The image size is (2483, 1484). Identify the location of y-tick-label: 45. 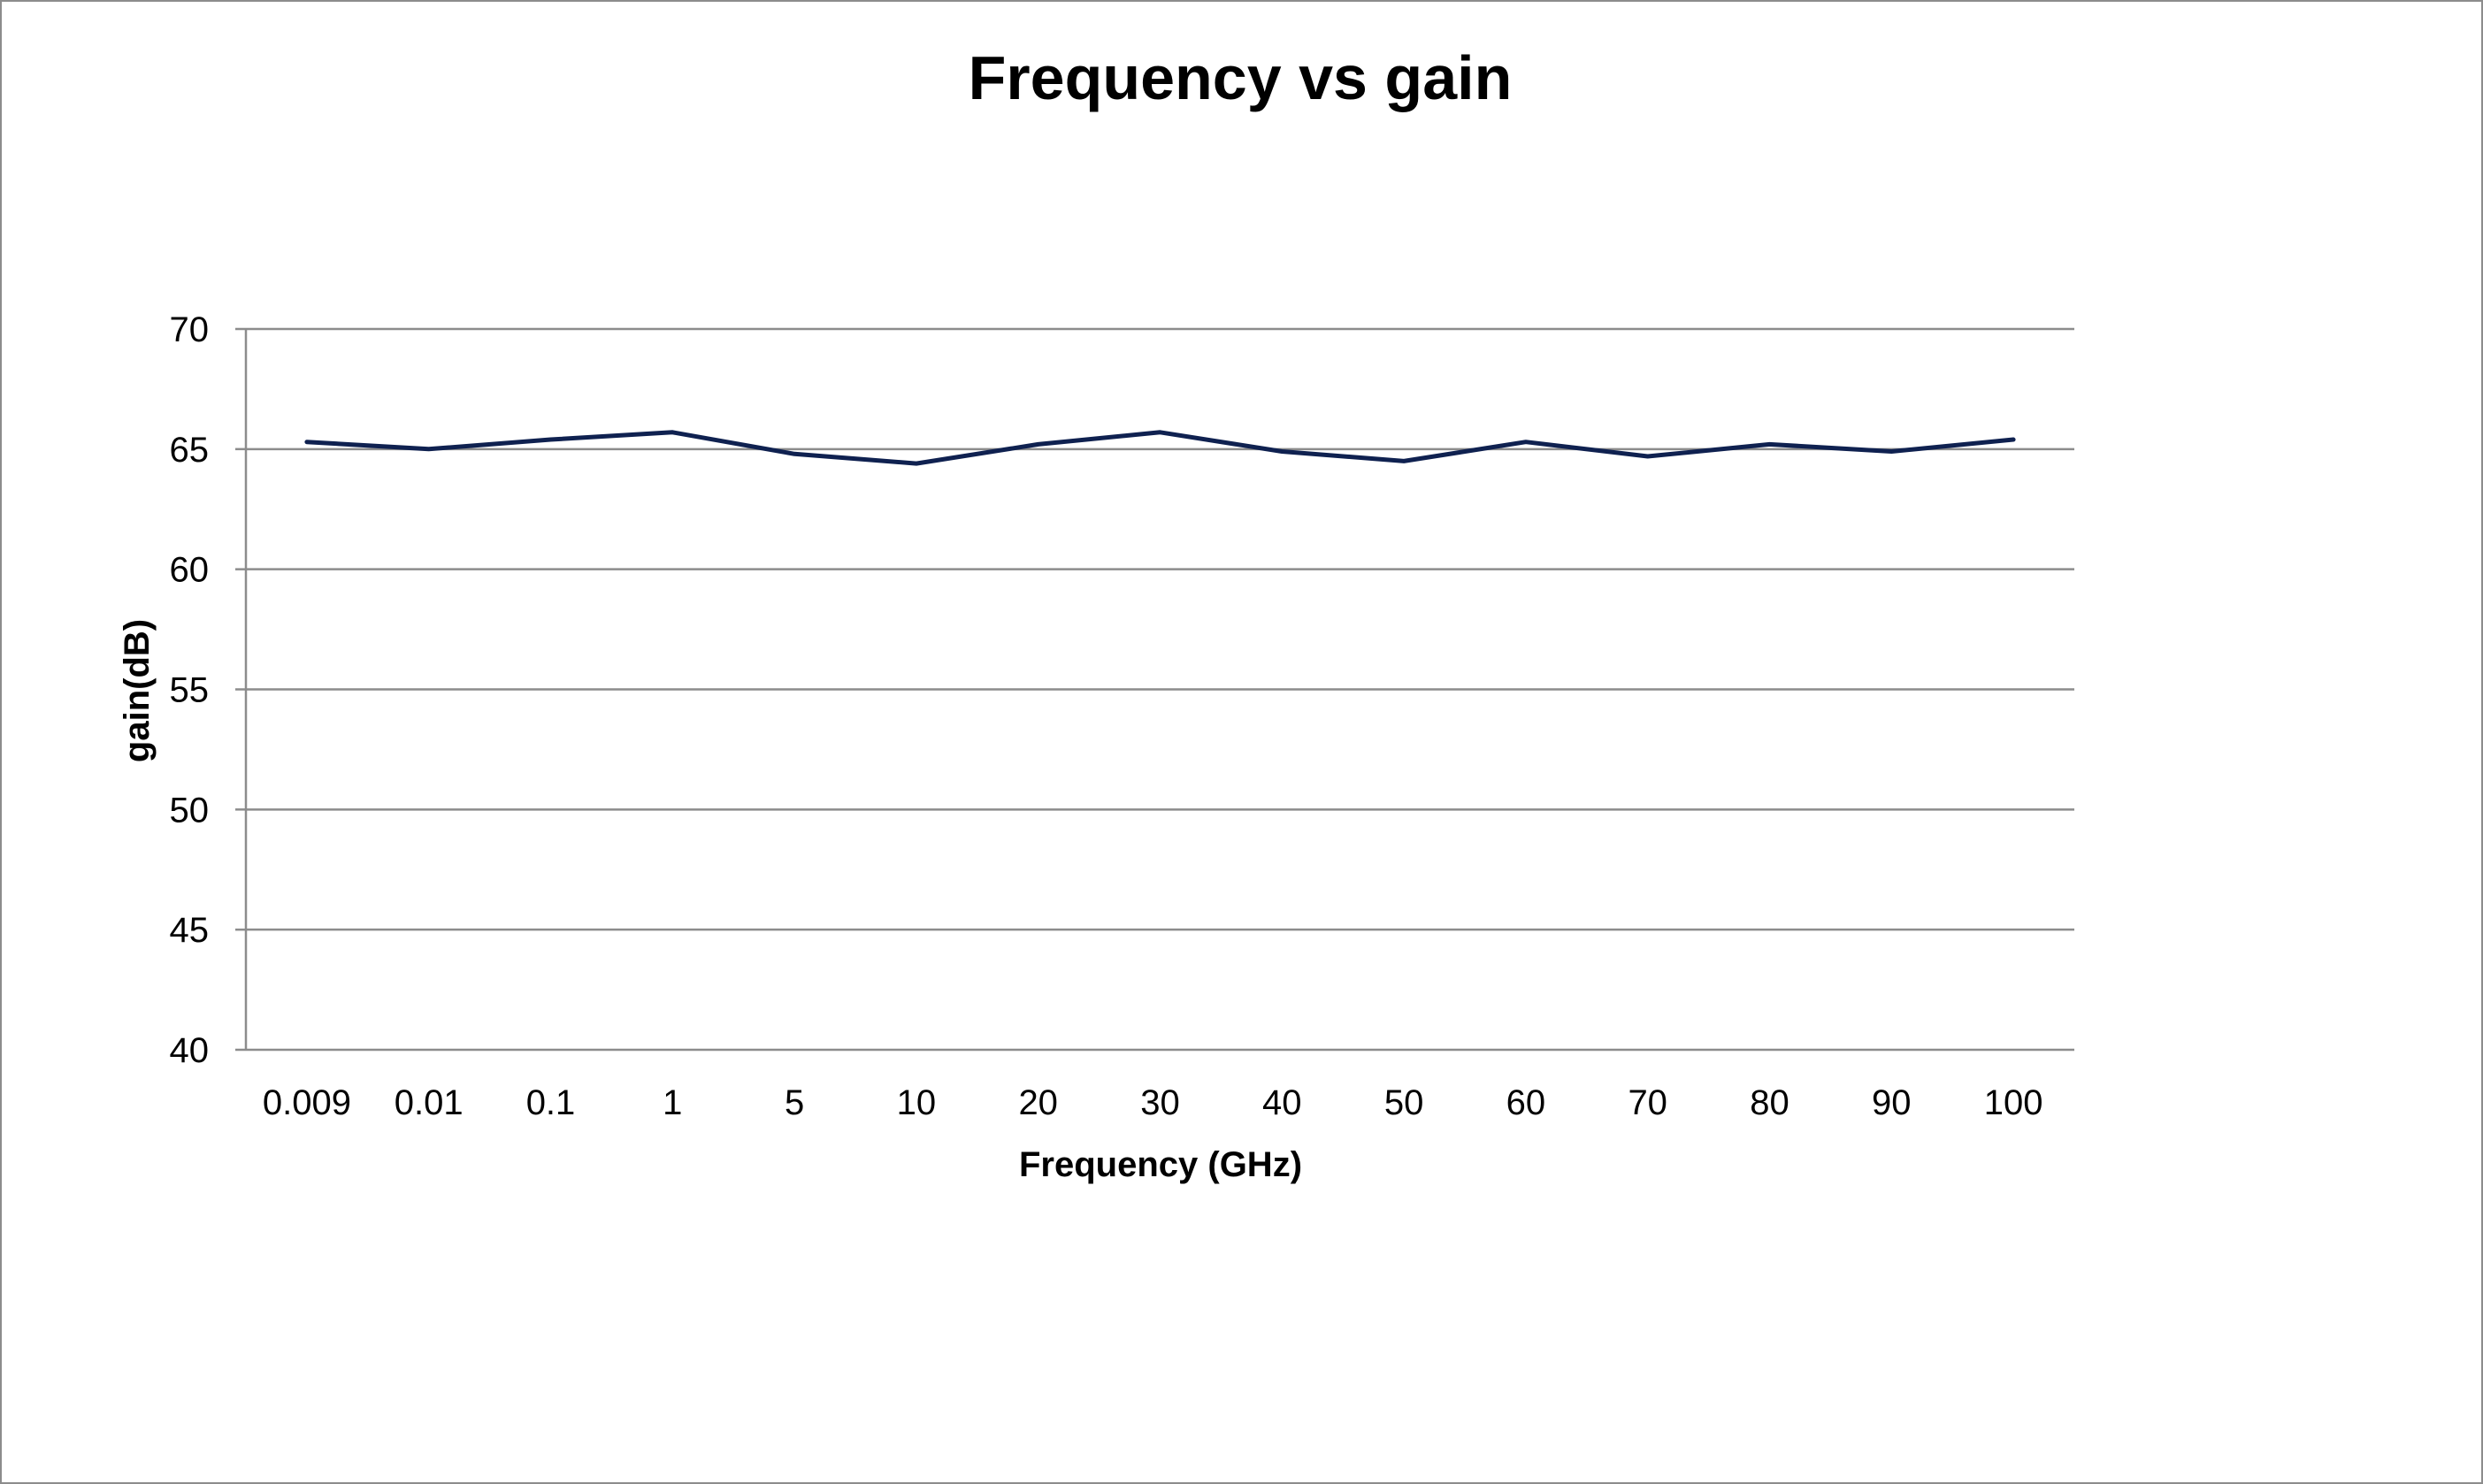
(190, 930).